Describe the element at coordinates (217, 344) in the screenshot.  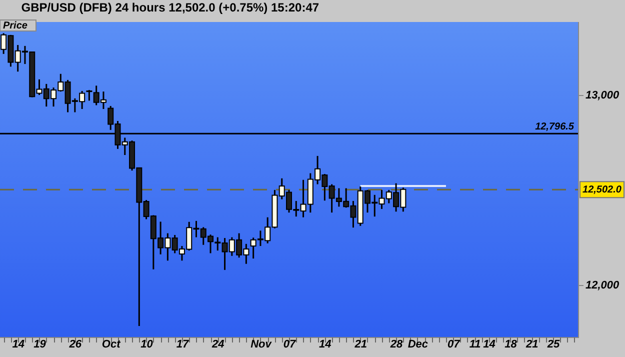
I see `x-tick-label: 24` at that location.